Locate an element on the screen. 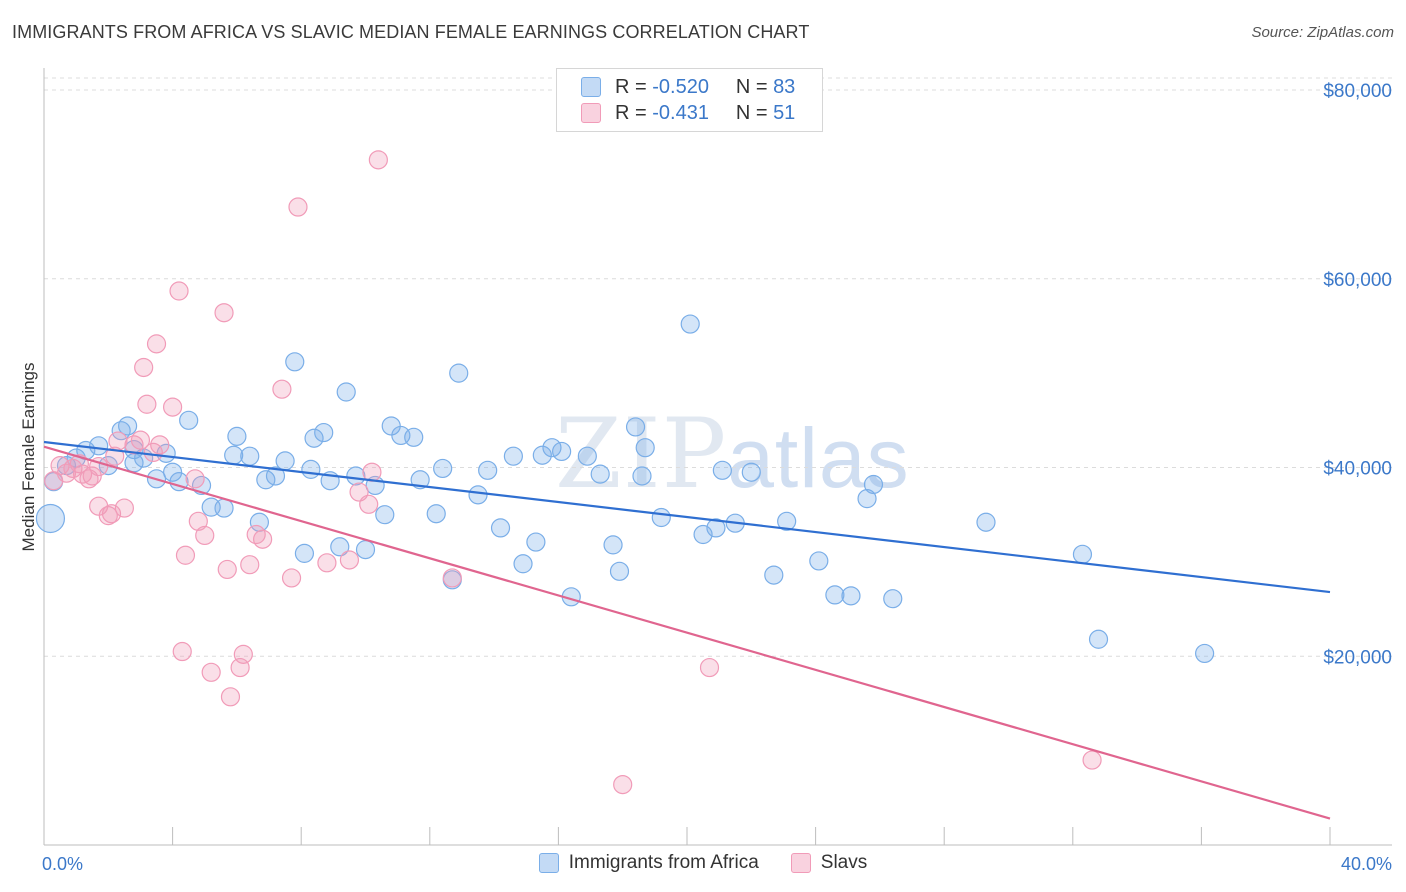 Image resolution: width=1406 pixels, height=892 pixels. y-tick-label: $80,000 is located at coordinates (1357, 91).